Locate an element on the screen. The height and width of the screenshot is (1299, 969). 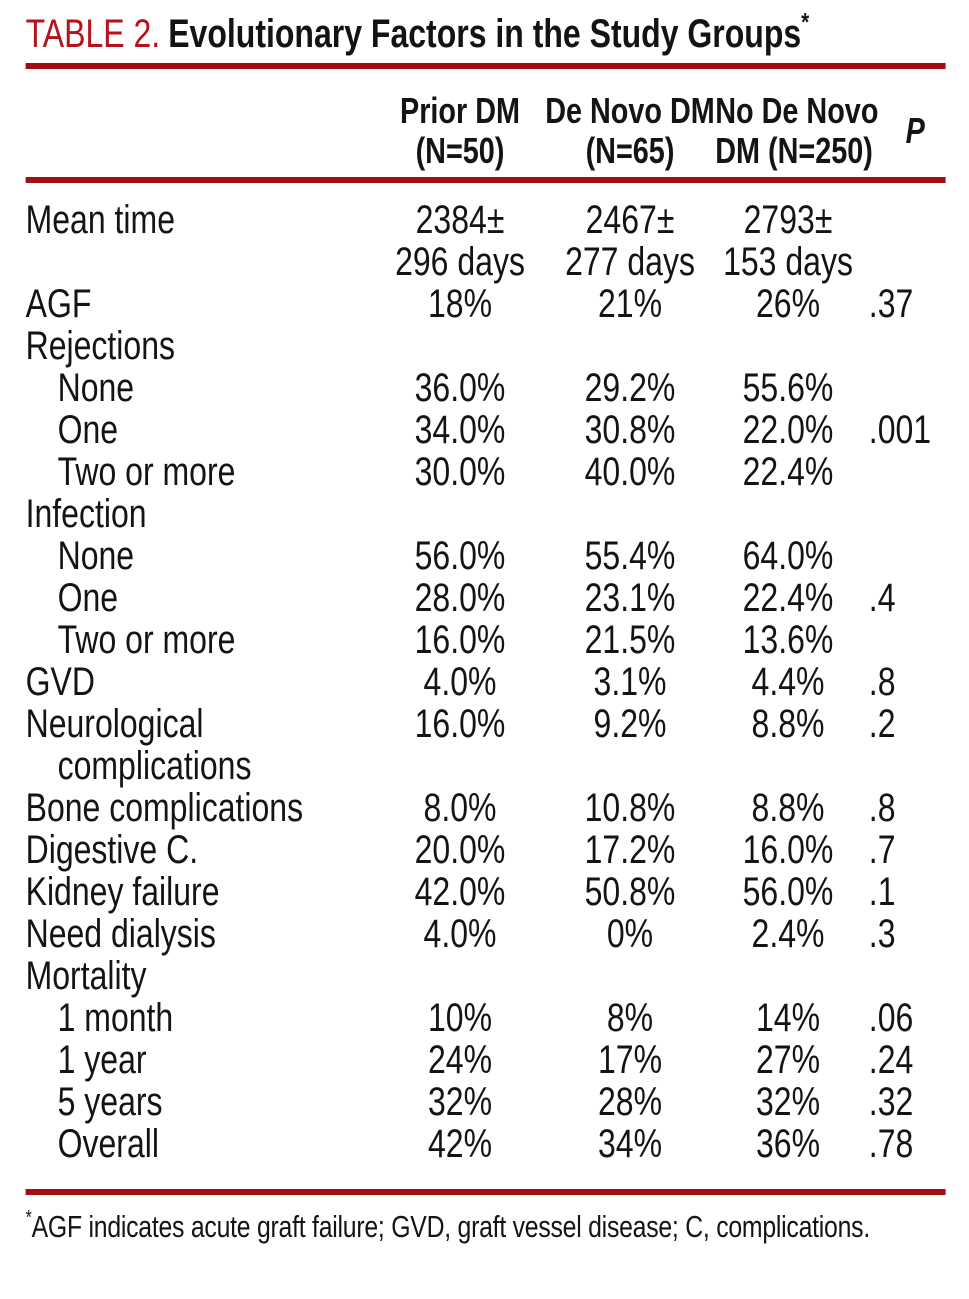
cell-line: 28% is located at coordinates (630, 1102).